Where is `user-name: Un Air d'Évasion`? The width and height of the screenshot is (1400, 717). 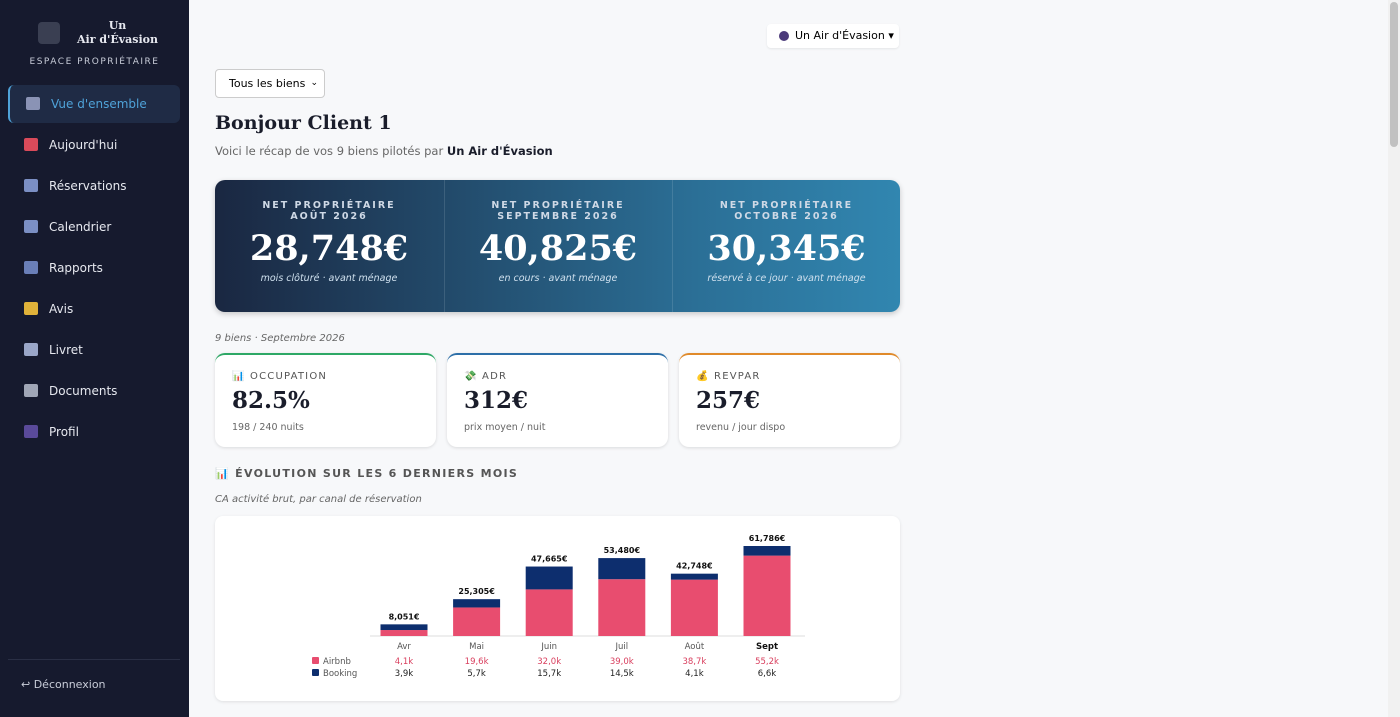 user-name: Un Air d'Évasion is located at coordinates (840, 35).